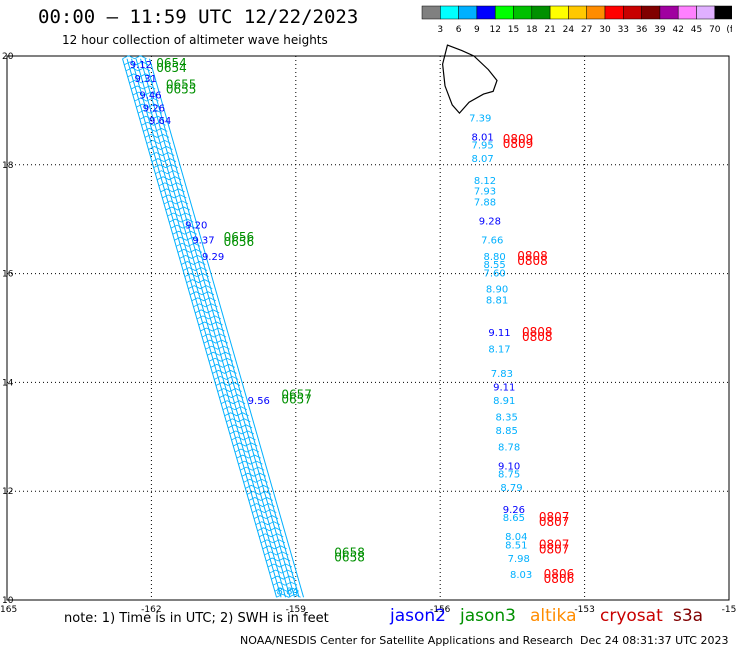 The width and height of the screenshot is (740, 650). Describe the element at coordinates (499, 333) in the screenshot. I see `wave-height-label: 9.11` at that location.